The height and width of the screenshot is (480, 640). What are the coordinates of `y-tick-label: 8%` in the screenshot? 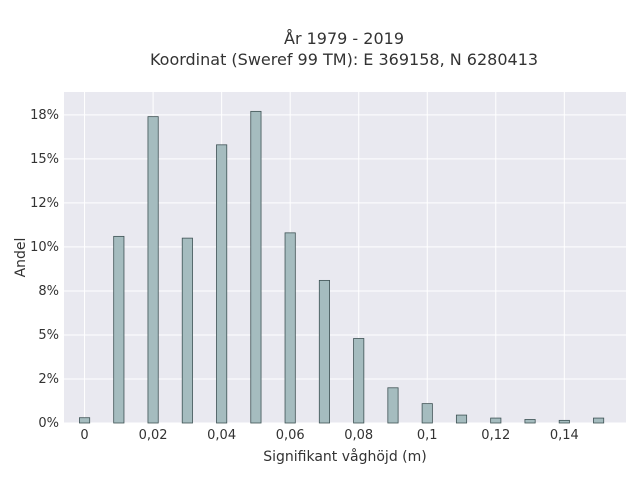 It's located at (48, 291).